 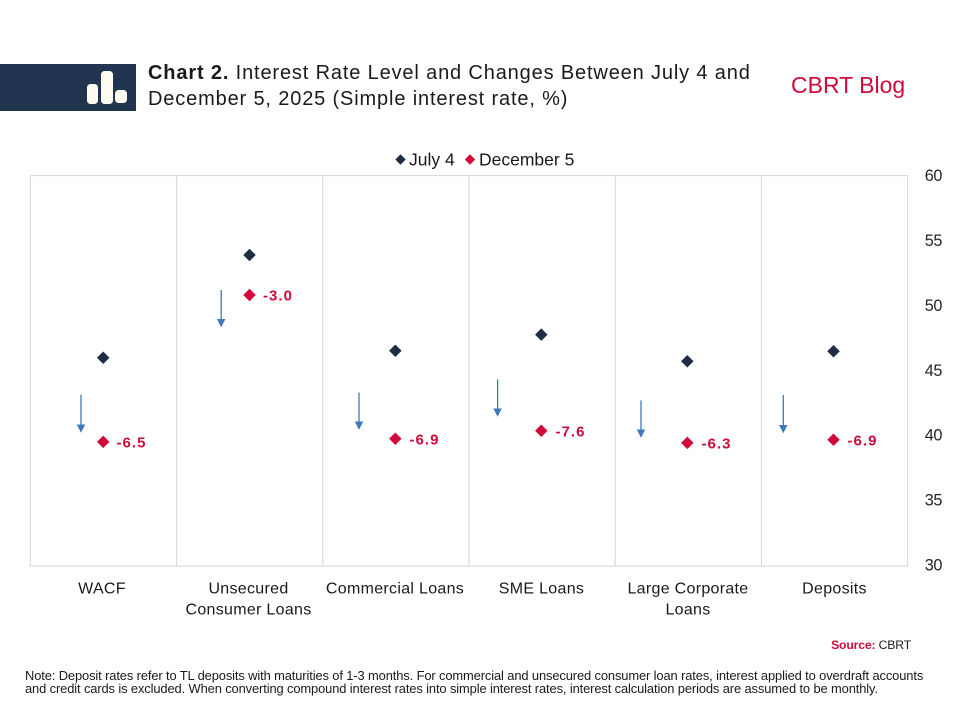 I want to click on svg-text: July 4, so click(x=432, y=159).